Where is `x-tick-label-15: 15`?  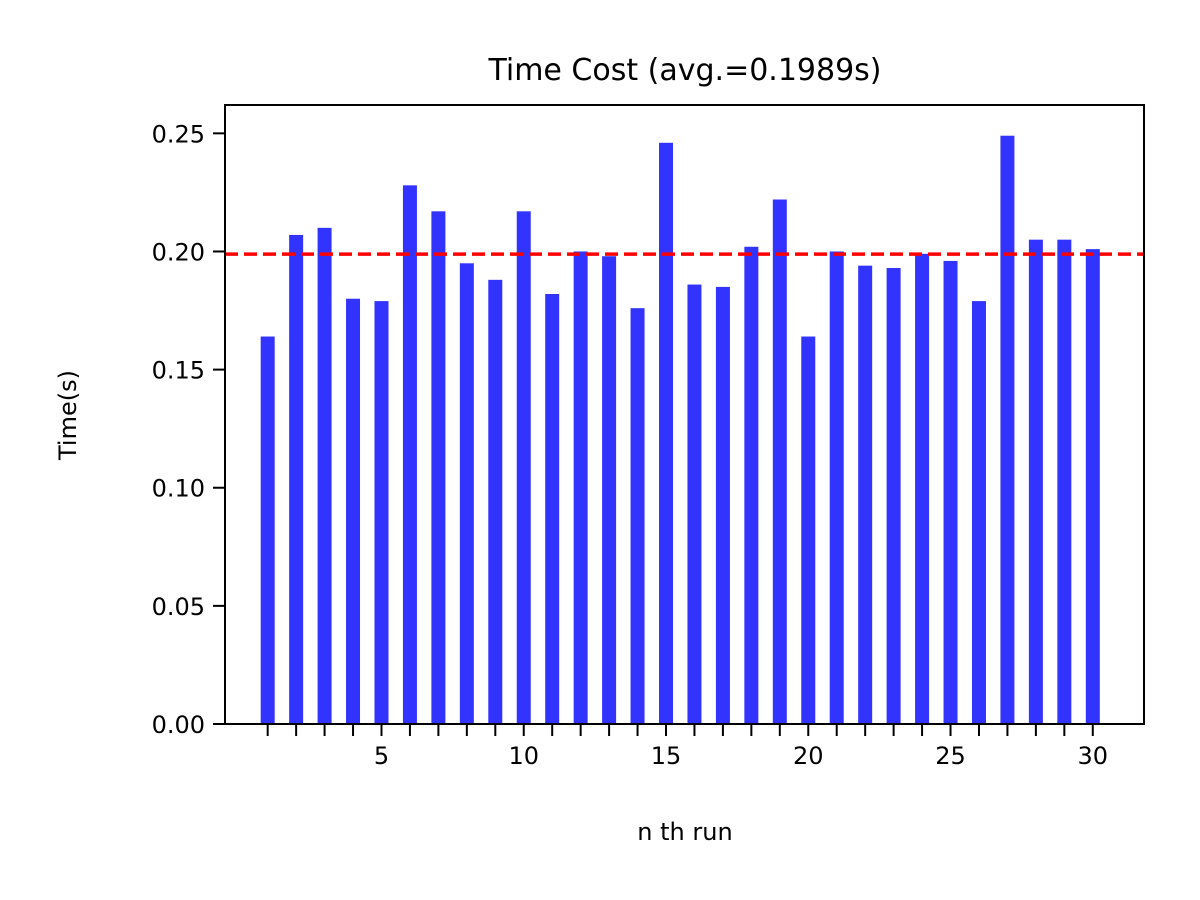
x-tick-label-15: 15 is located at coordinates (666, 756).